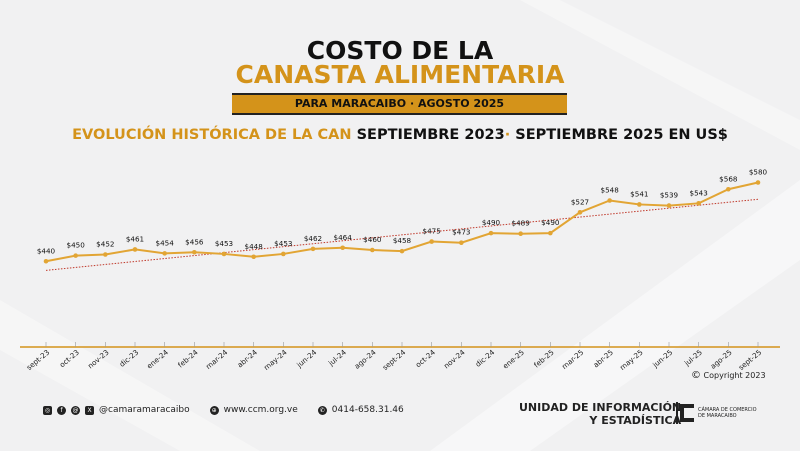 This screenshot has height=451, width=800. I want to click on org-name: CÁMARA DE COMERCIO DE MARACAIBO, so click(727, 413).